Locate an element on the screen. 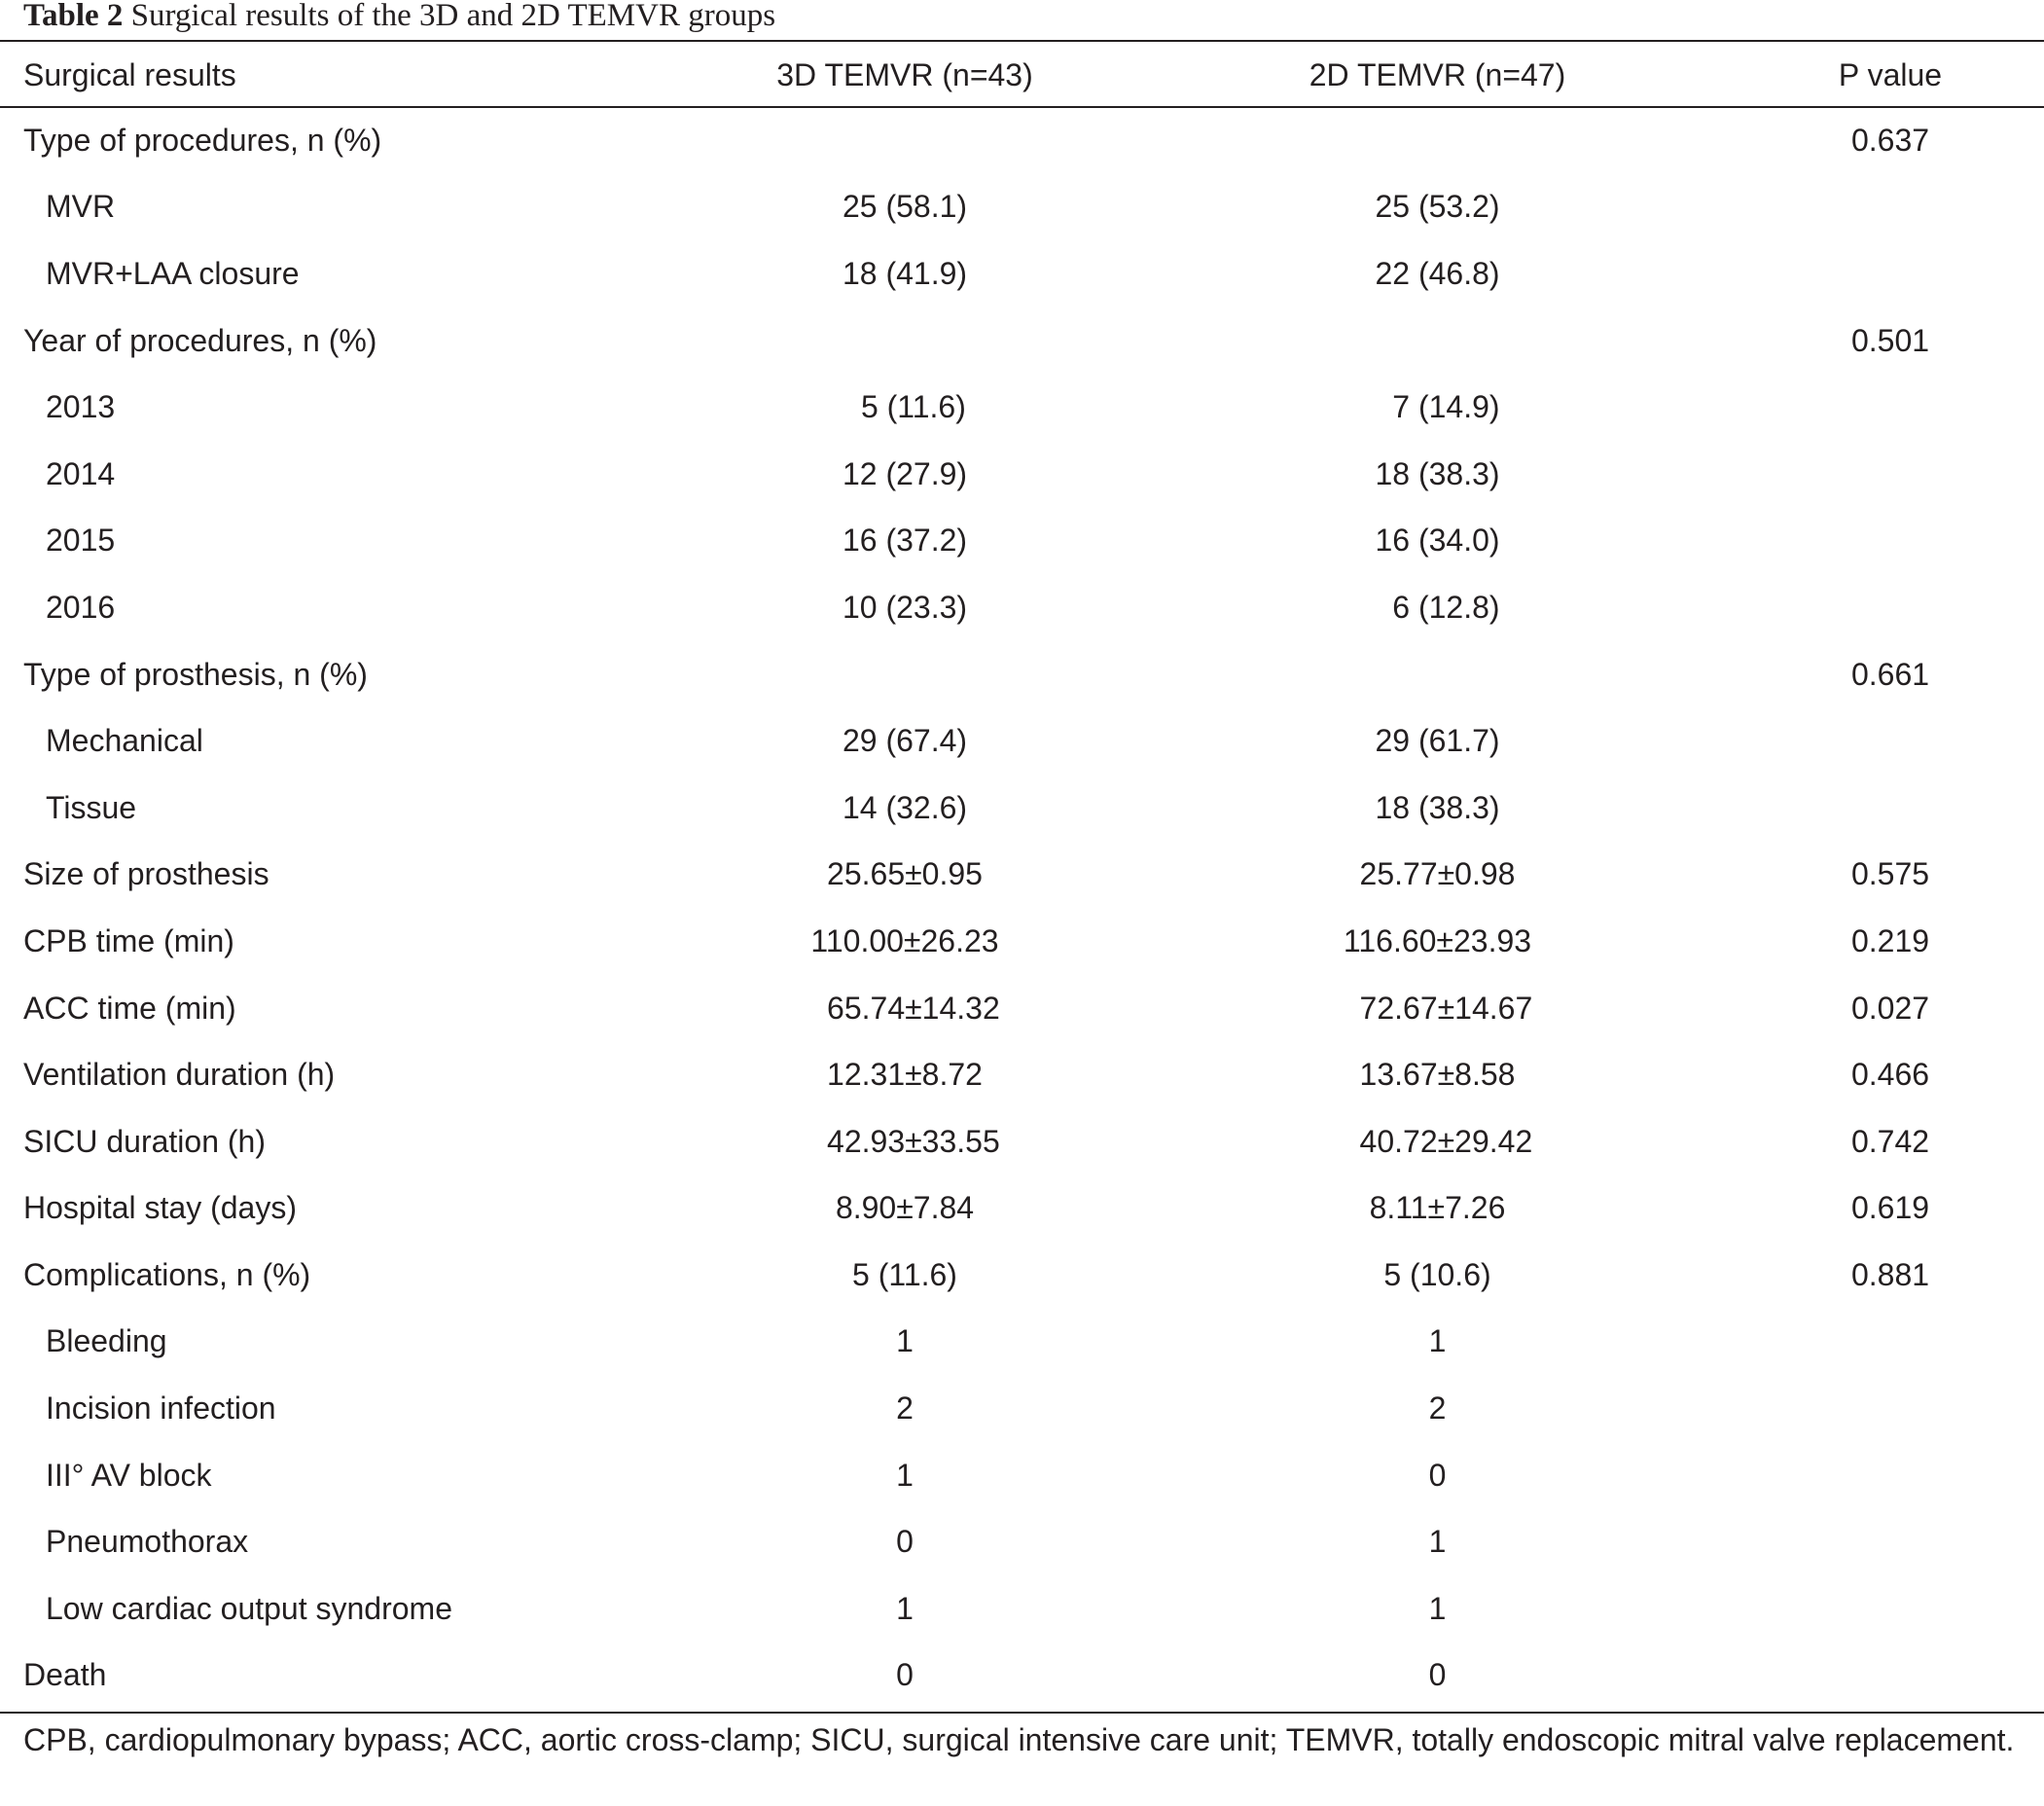  row-label: Type of procedures, n (%) is located at coordinates (203, 140).